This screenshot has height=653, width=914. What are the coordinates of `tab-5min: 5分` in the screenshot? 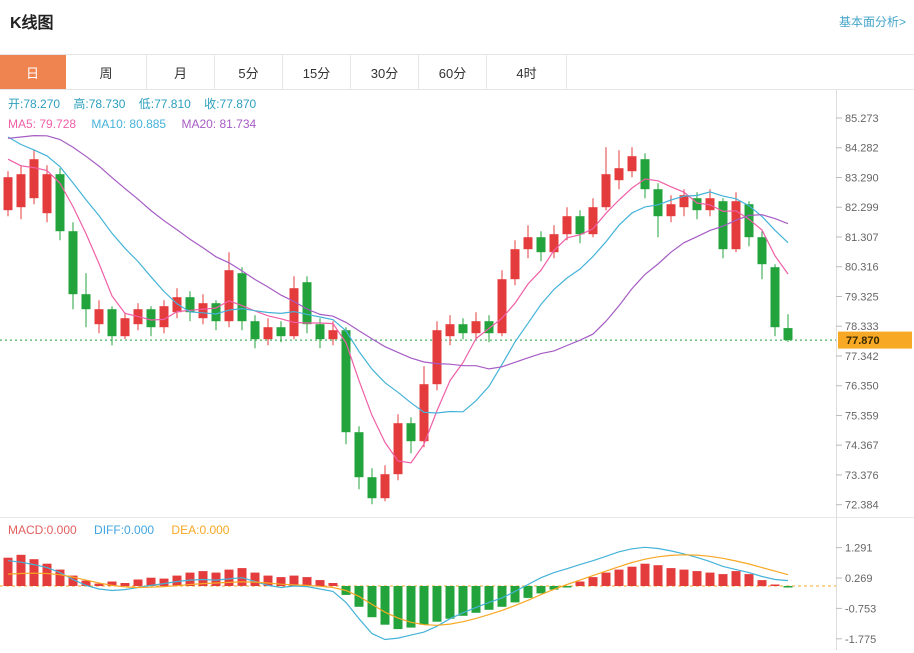 It's located at (249, 72).